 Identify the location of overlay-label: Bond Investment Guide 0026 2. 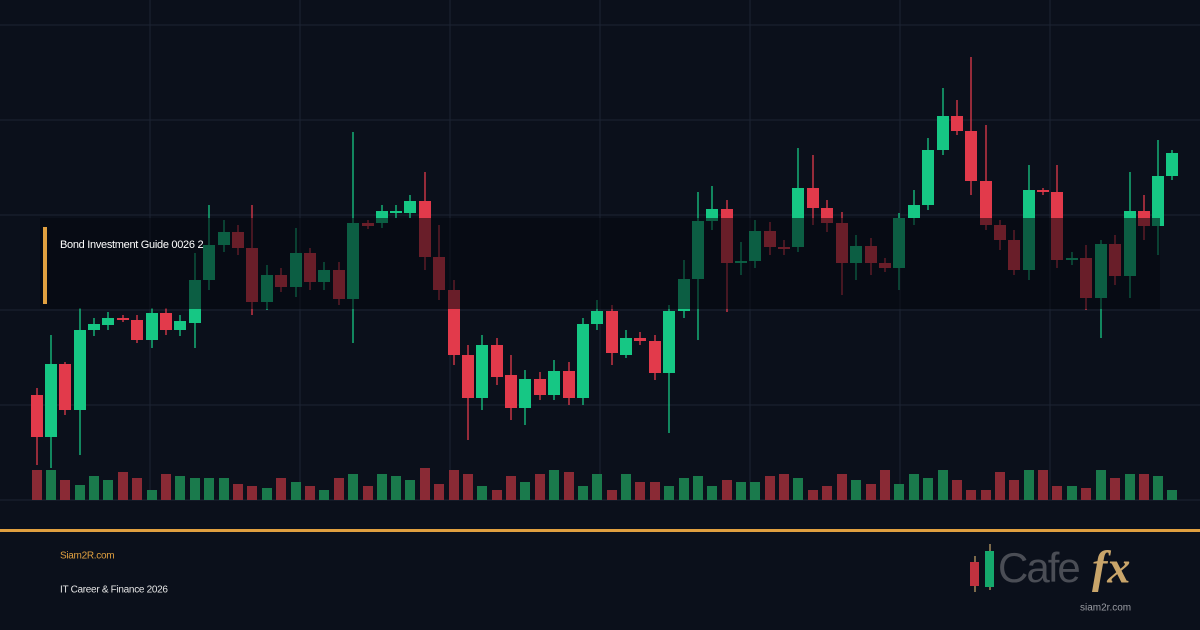
(131, 245).